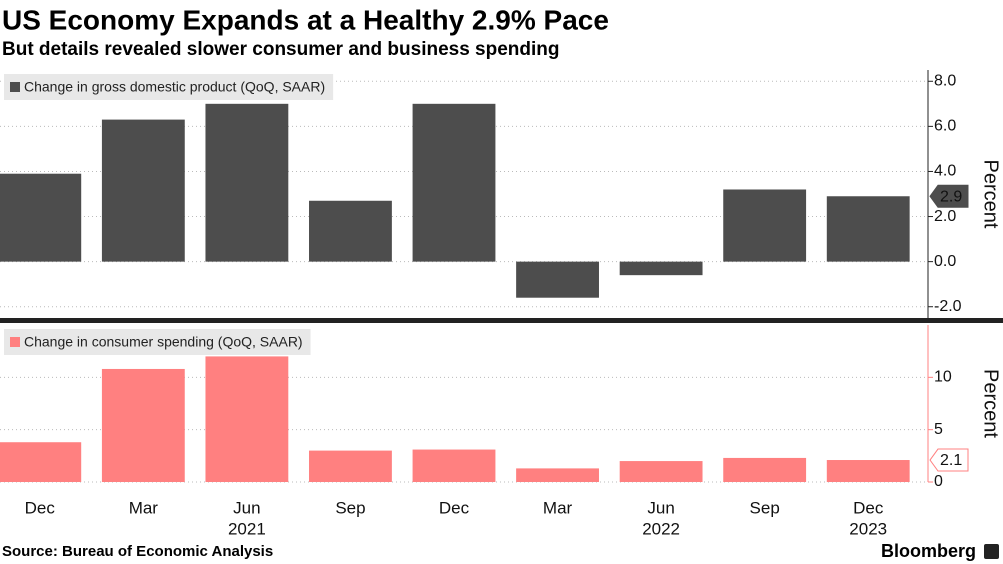  Describe the element at coordinates (945, 80) in the screenshot. I see `y-tick-label: 8.0` at that location.